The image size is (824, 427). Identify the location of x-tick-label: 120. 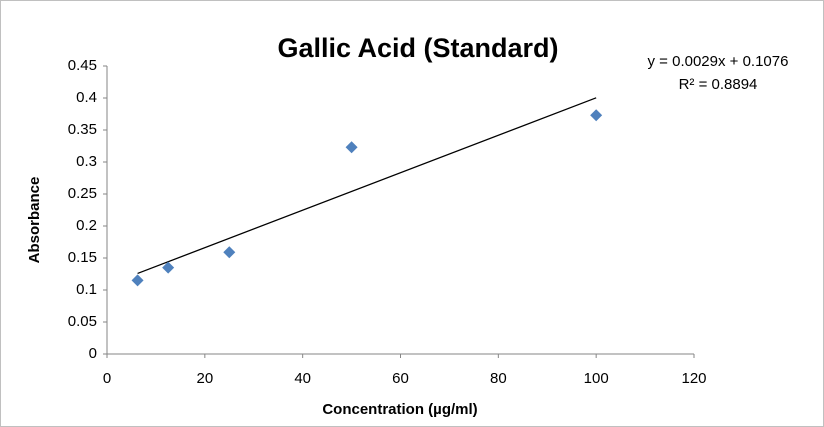
(693, 378).